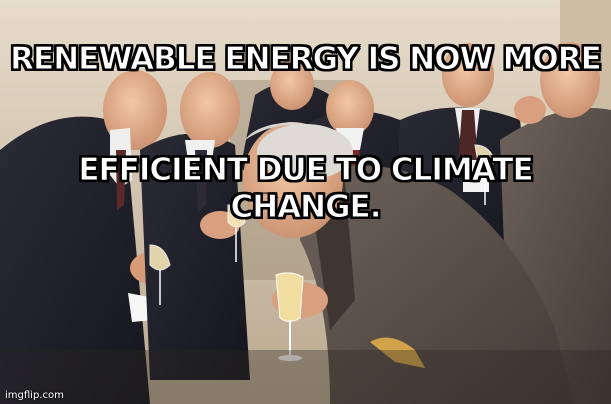 The image size is (611, 404). What do you see at coordinates (306, 59) in the screenshot?
I see `caption-line-1: RENEWABLE ENERGY IS NOW MORE` at bounding box center [306, 59].